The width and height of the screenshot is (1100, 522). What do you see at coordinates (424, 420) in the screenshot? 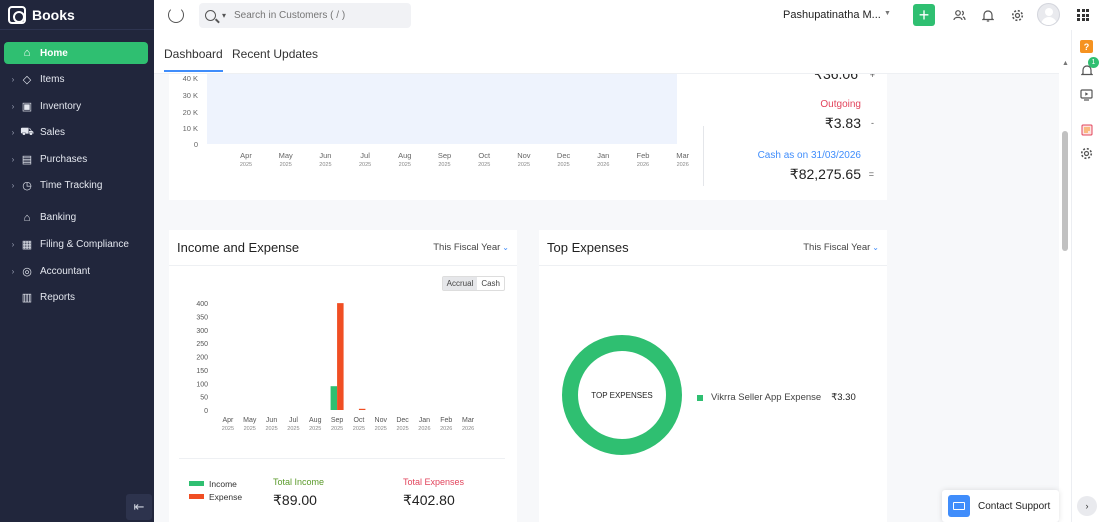
I see `x-tick-label: Jan` at bounding box center [424, 420].